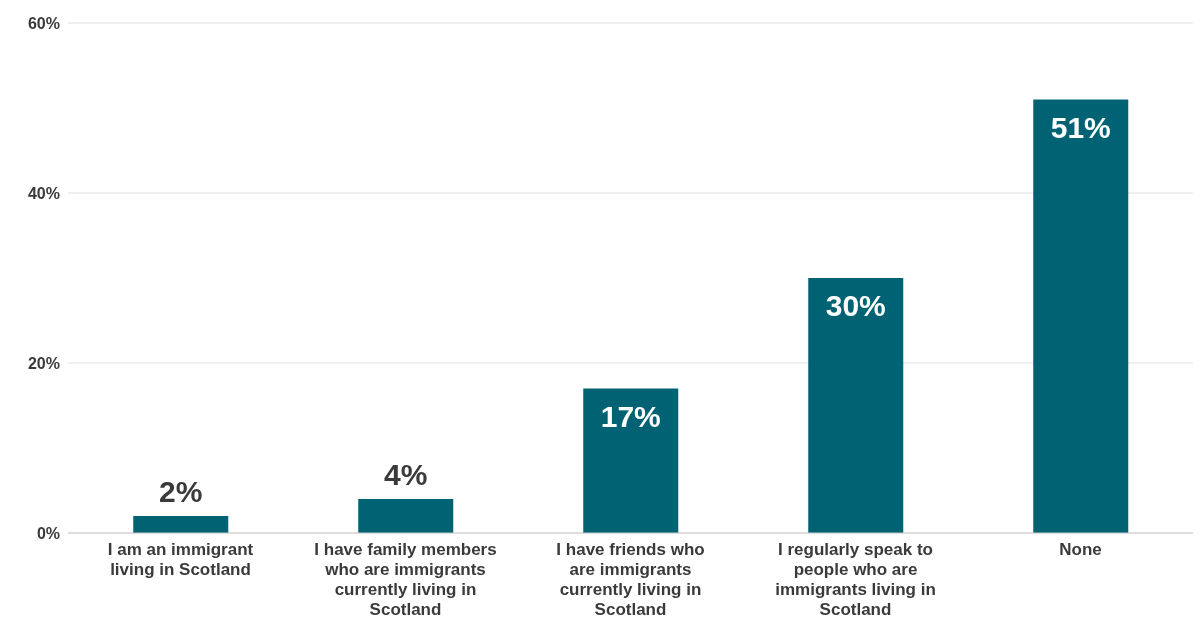  I want to click on y-tick-label: 40%, so click(43, 193).